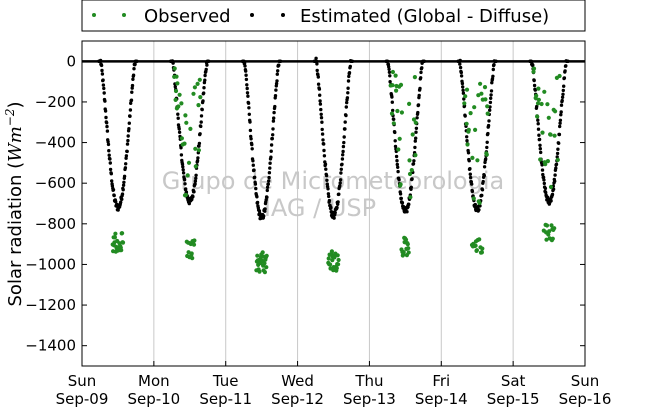 The height and width of the screenshot is (409, 650). Describe the element at coordinates (94, 15) in the screenshot. I see `legend-observed-marker` at that location.